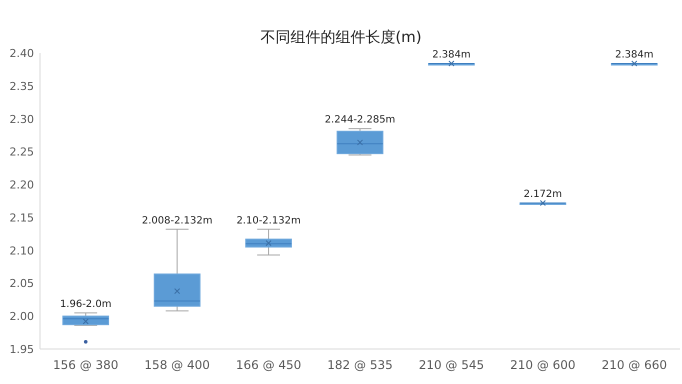 This screenshot has width=682, height=384. What do you see at coordinates (22, 349) in the screenshot?
I see `y-tick-label: 1.95` at bounding box center [22, 349].